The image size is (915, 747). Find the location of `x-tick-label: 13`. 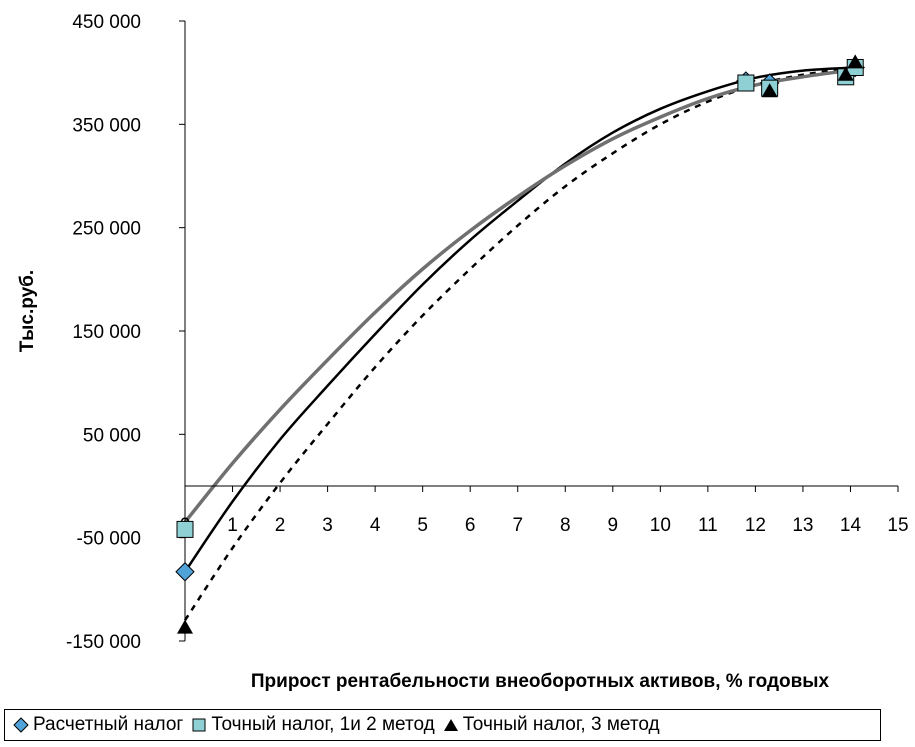

x-tick-label: 13 is located at coordinates (802, 525).